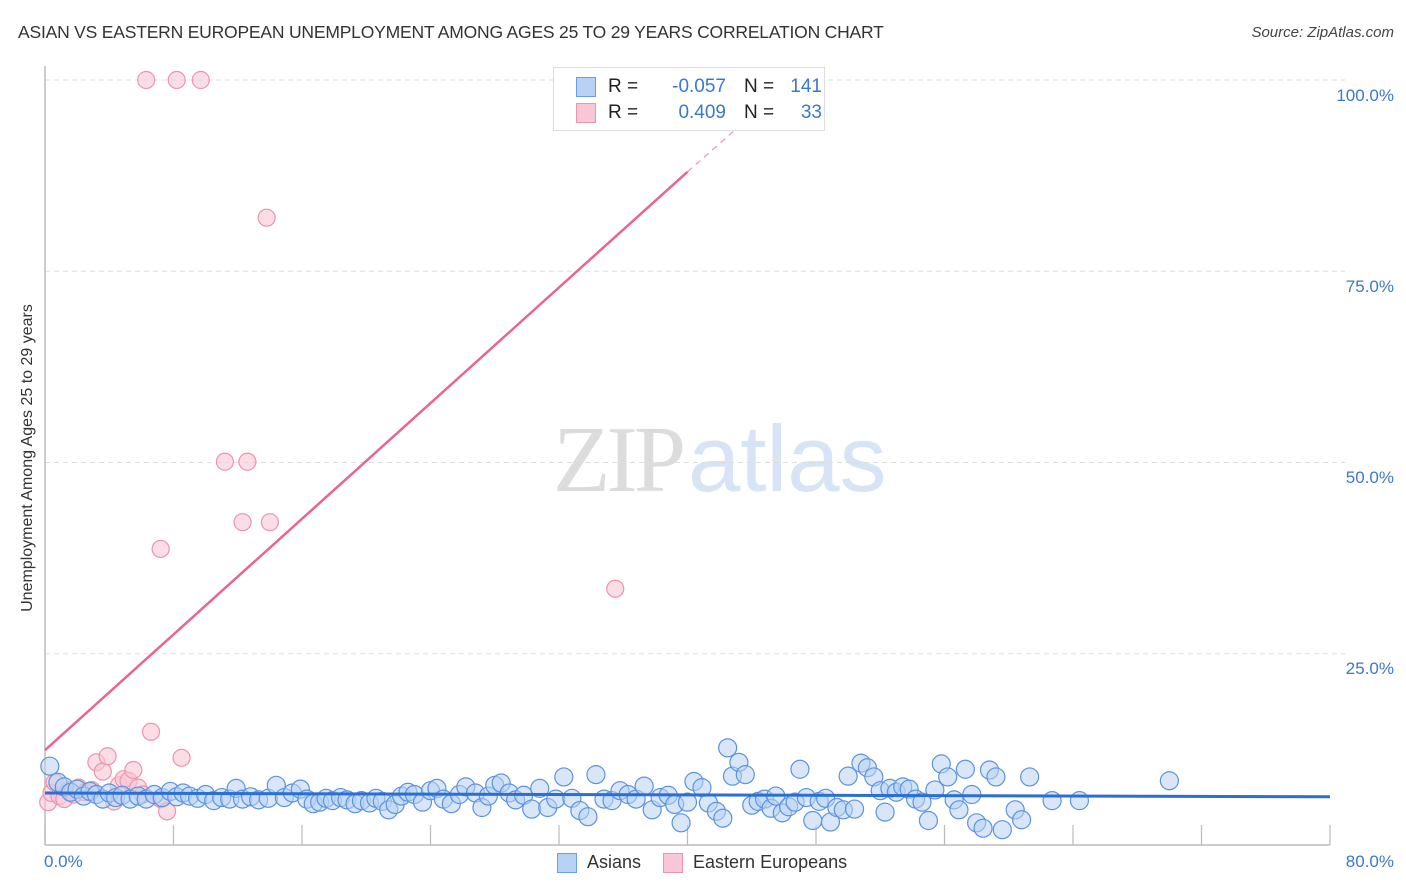 The width and height of the screenshot is (1406, 892). I want to click on source-label: Source: ZipAtlas.com, so click(1322, 32).